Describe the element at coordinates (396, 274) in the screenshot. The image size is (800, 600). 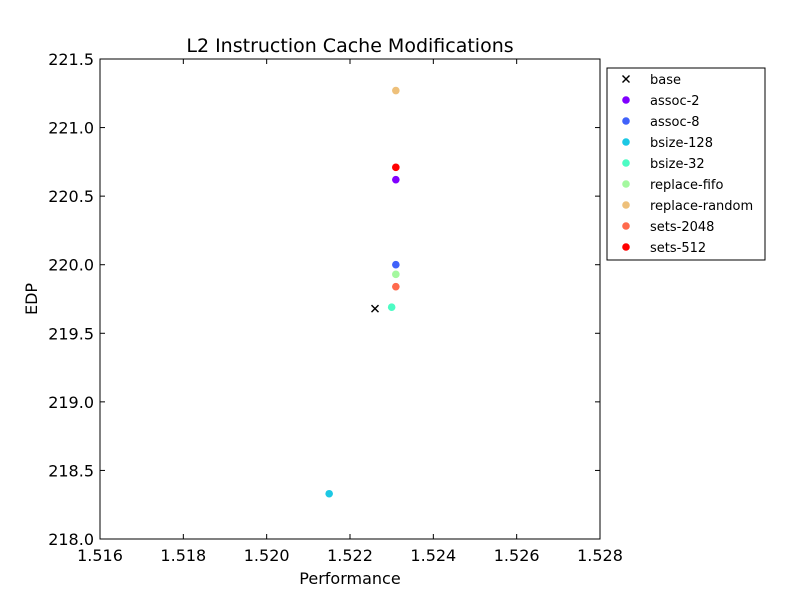
I see `data-point-replace-fifo` at that location.